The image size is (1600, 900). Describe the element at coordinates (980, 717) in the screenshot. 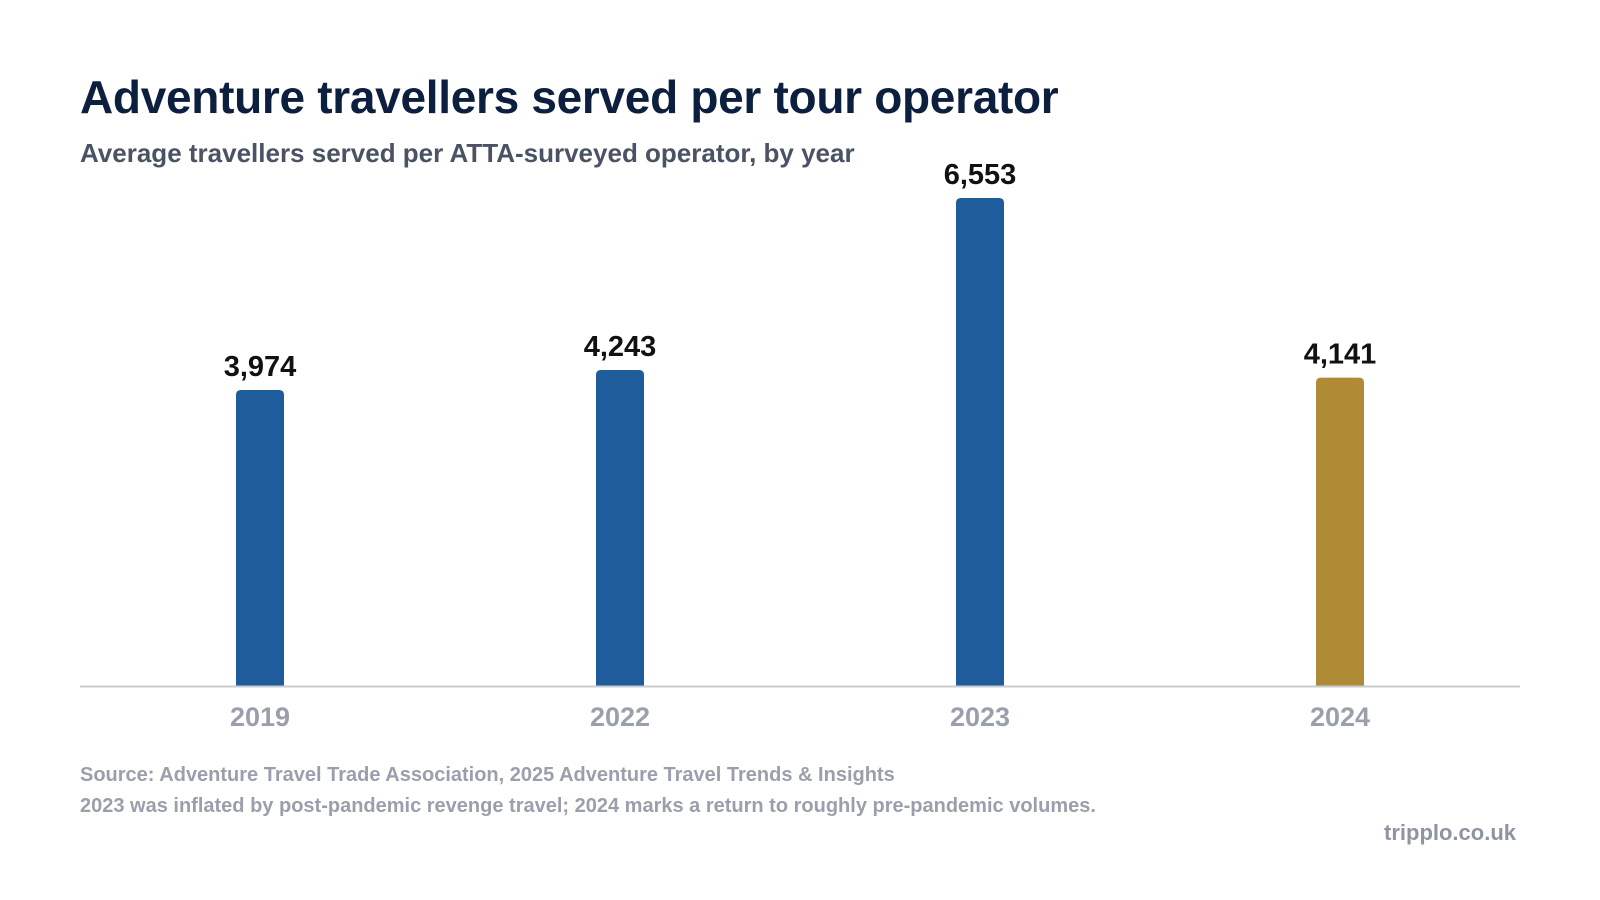

I see `x-tick-label-2023: 2023` at that location.